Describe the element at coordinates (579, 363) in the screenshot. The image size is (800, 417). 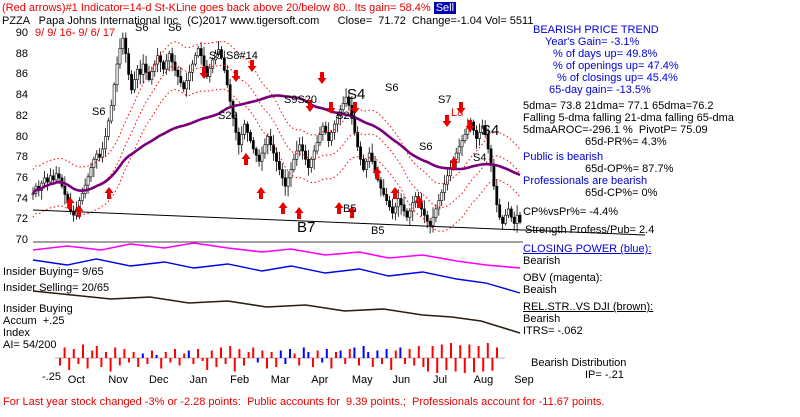
I see `right-panel-line: Bearish Distribution` at that location.